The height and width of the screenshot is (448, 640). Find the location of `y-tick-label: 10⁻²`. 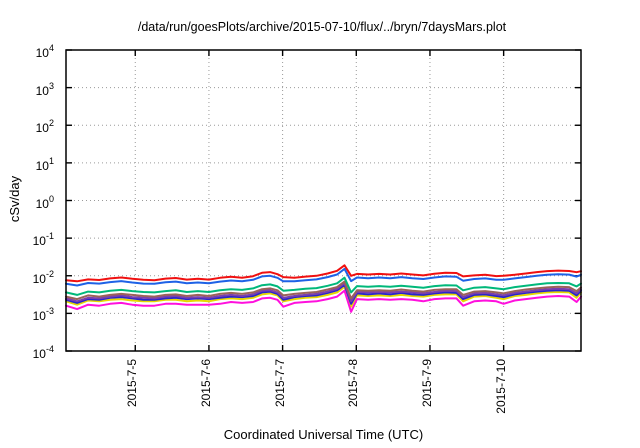

y-tick-label: 10⁻² is located at coordinates (43, 277).